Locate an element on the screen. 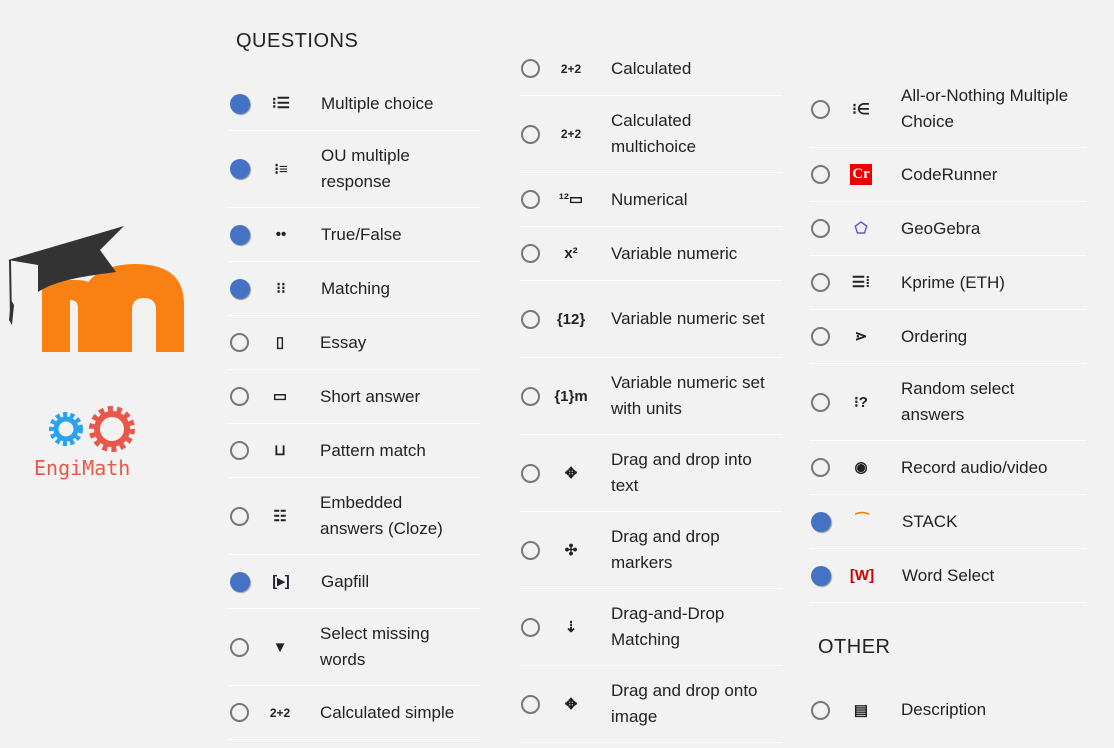  option-label: Variable numeric set with units is located at coordinates (688, 395).